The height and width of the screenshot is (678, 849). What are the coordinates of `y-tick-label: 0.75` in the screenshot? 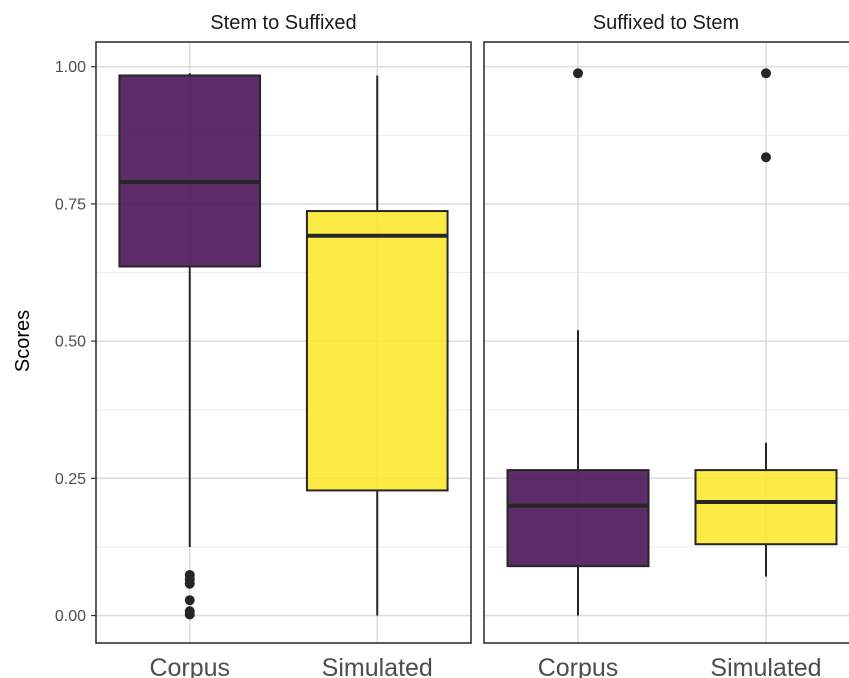 It's located at (70, 204).